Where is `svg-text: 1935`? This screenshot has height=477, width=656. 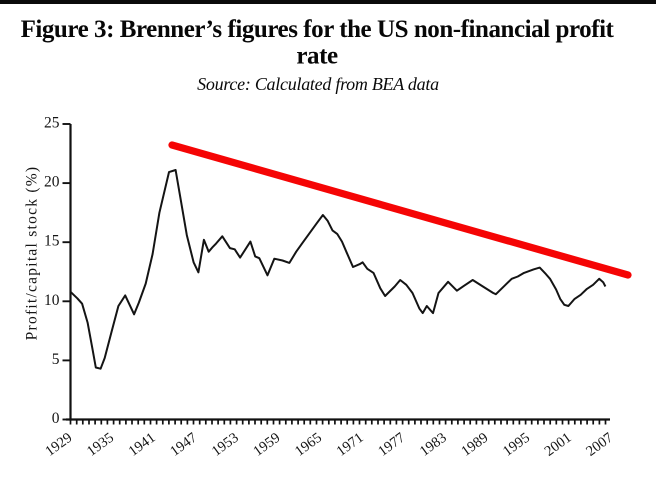 svg-text: 1935 is located at coordinates (100, 445).